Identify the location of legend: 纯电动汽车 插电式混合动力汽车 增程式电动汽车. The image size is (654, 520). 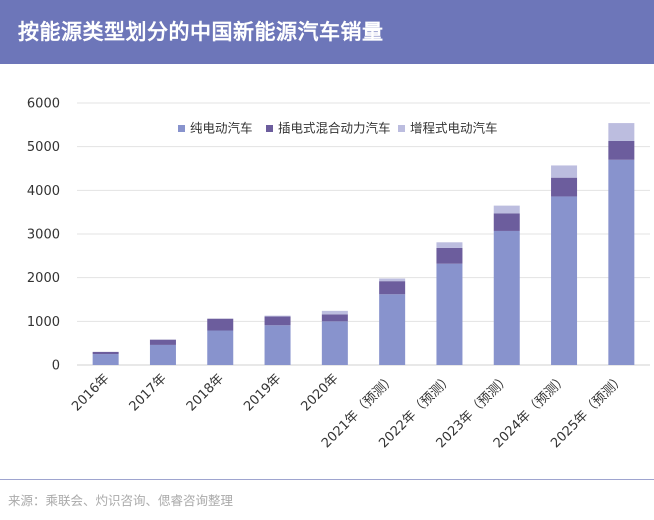
(338, 128).